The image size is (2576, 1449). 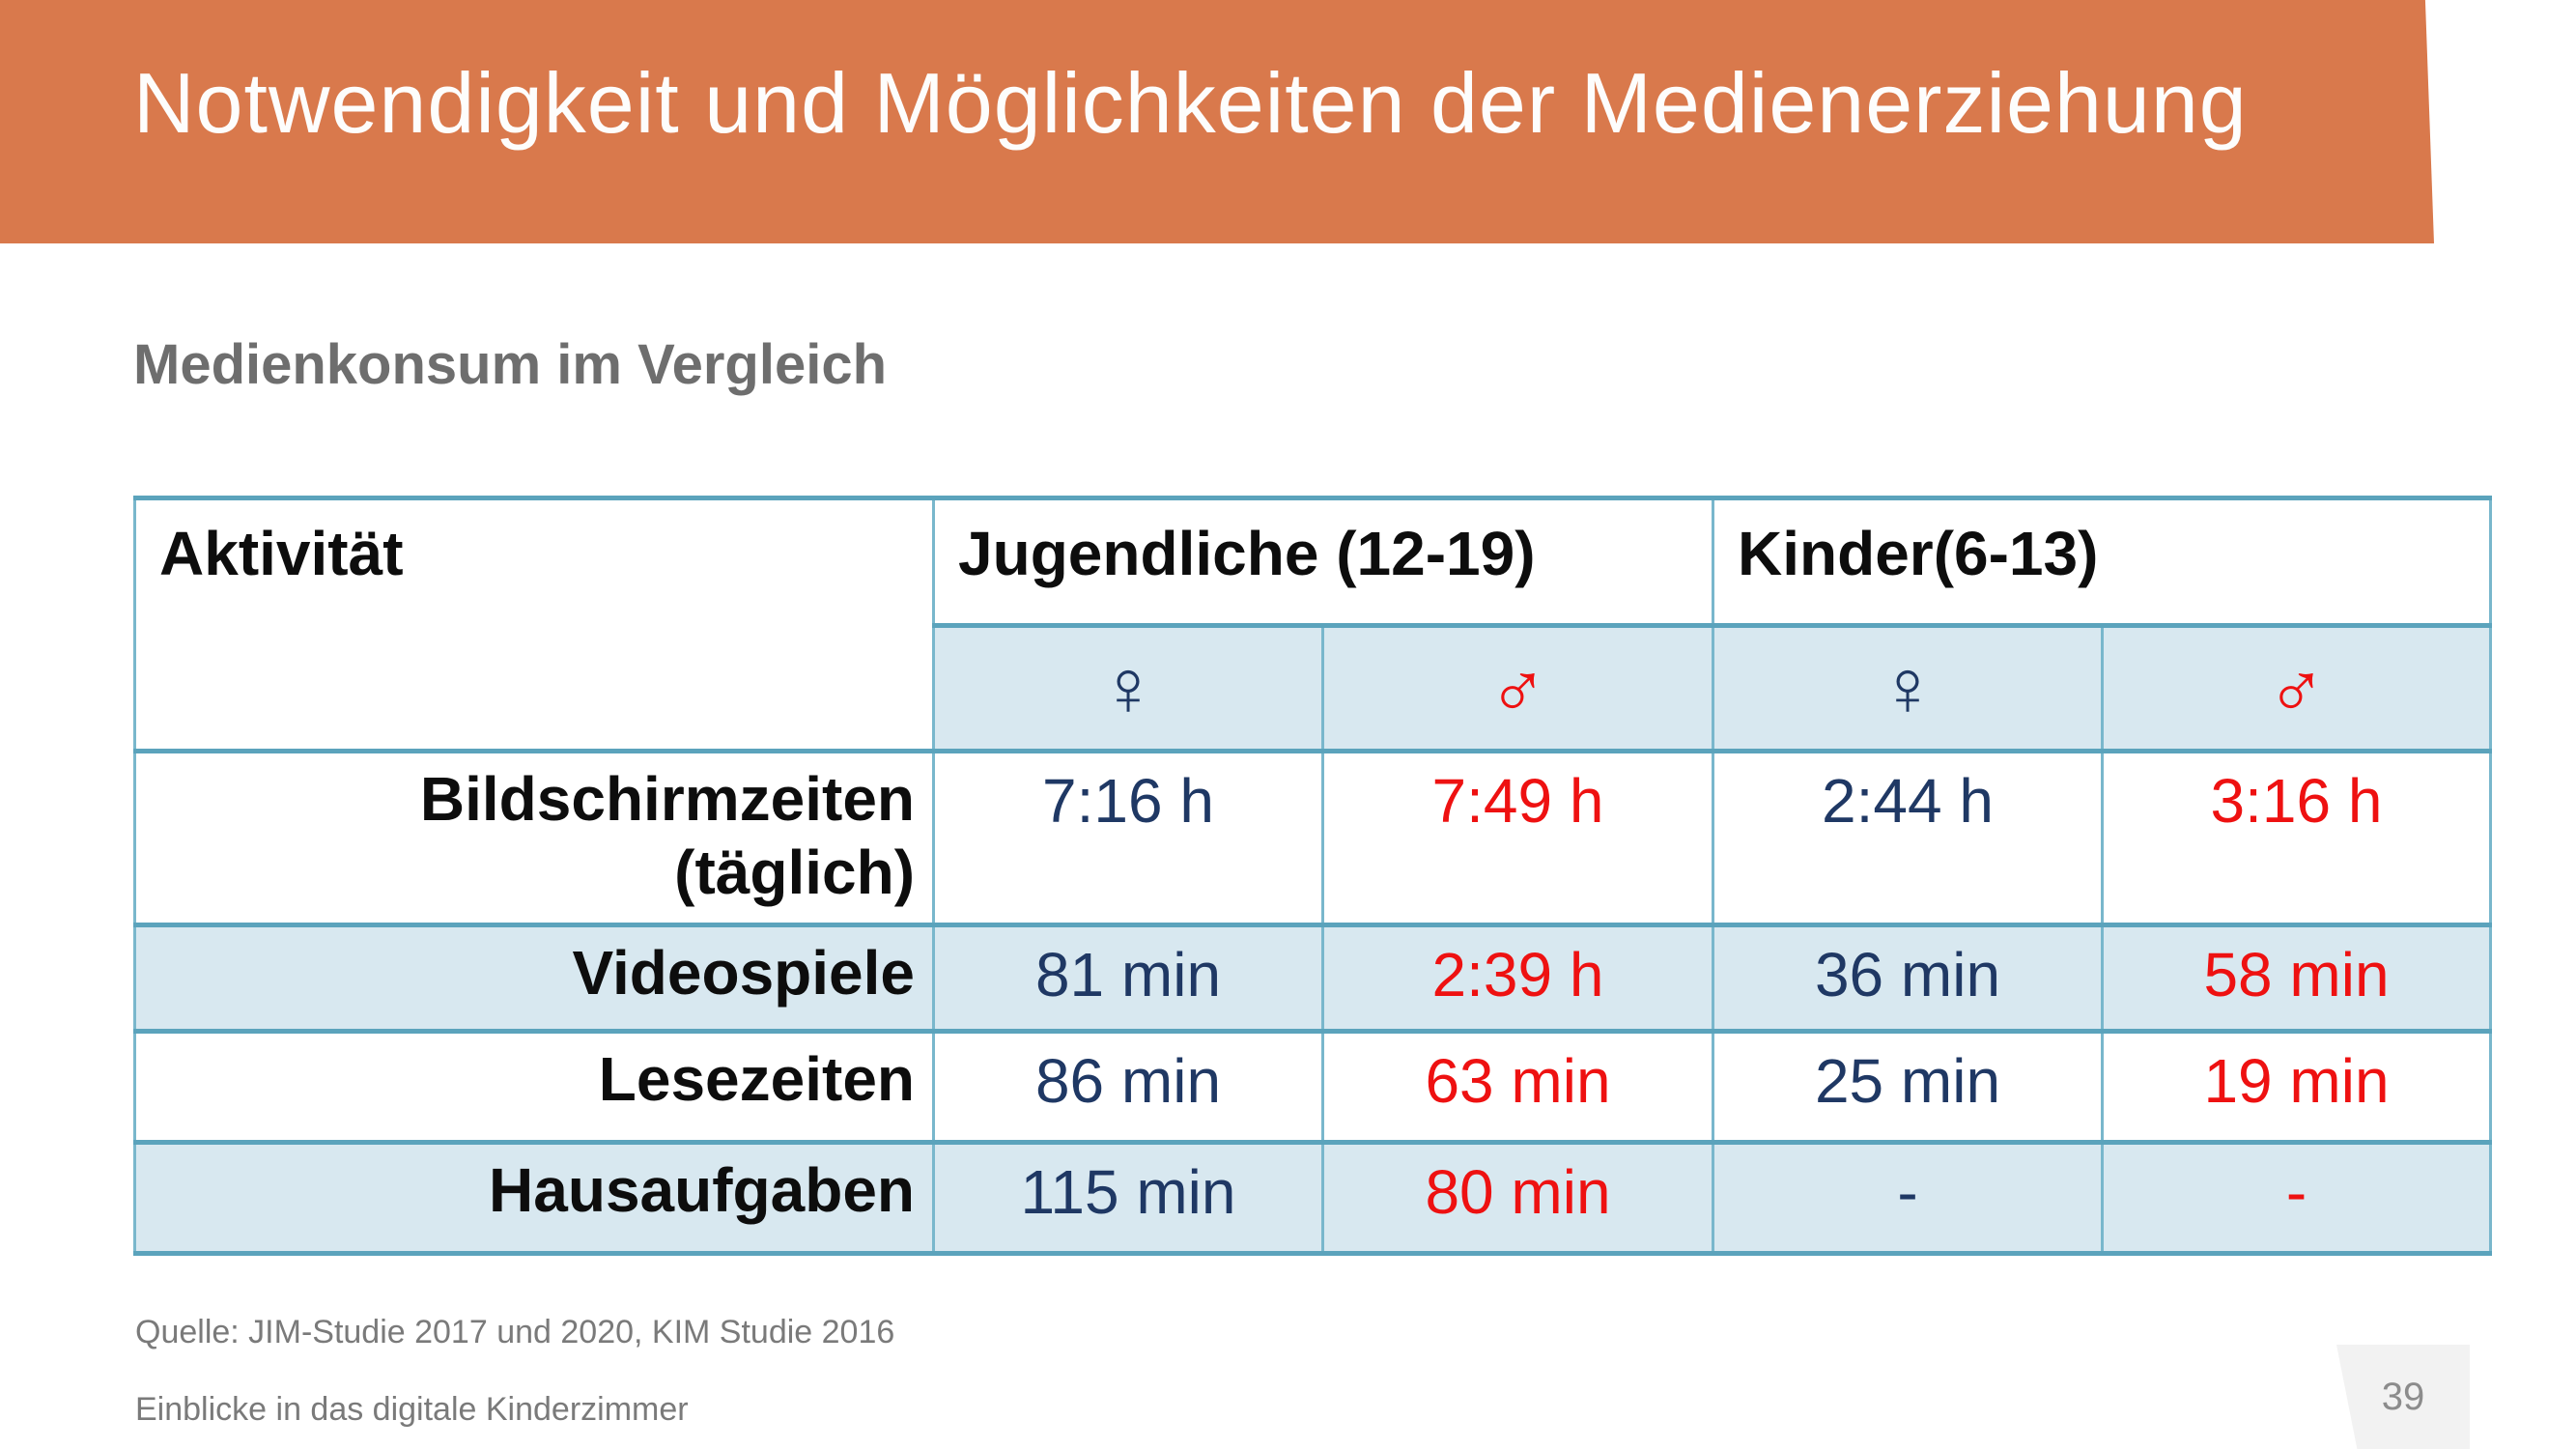 What do you see at coordinates (1517, 838) in the screenshot?
I see `cell-value: 7:49 h` at bounding box center [1517, 838].